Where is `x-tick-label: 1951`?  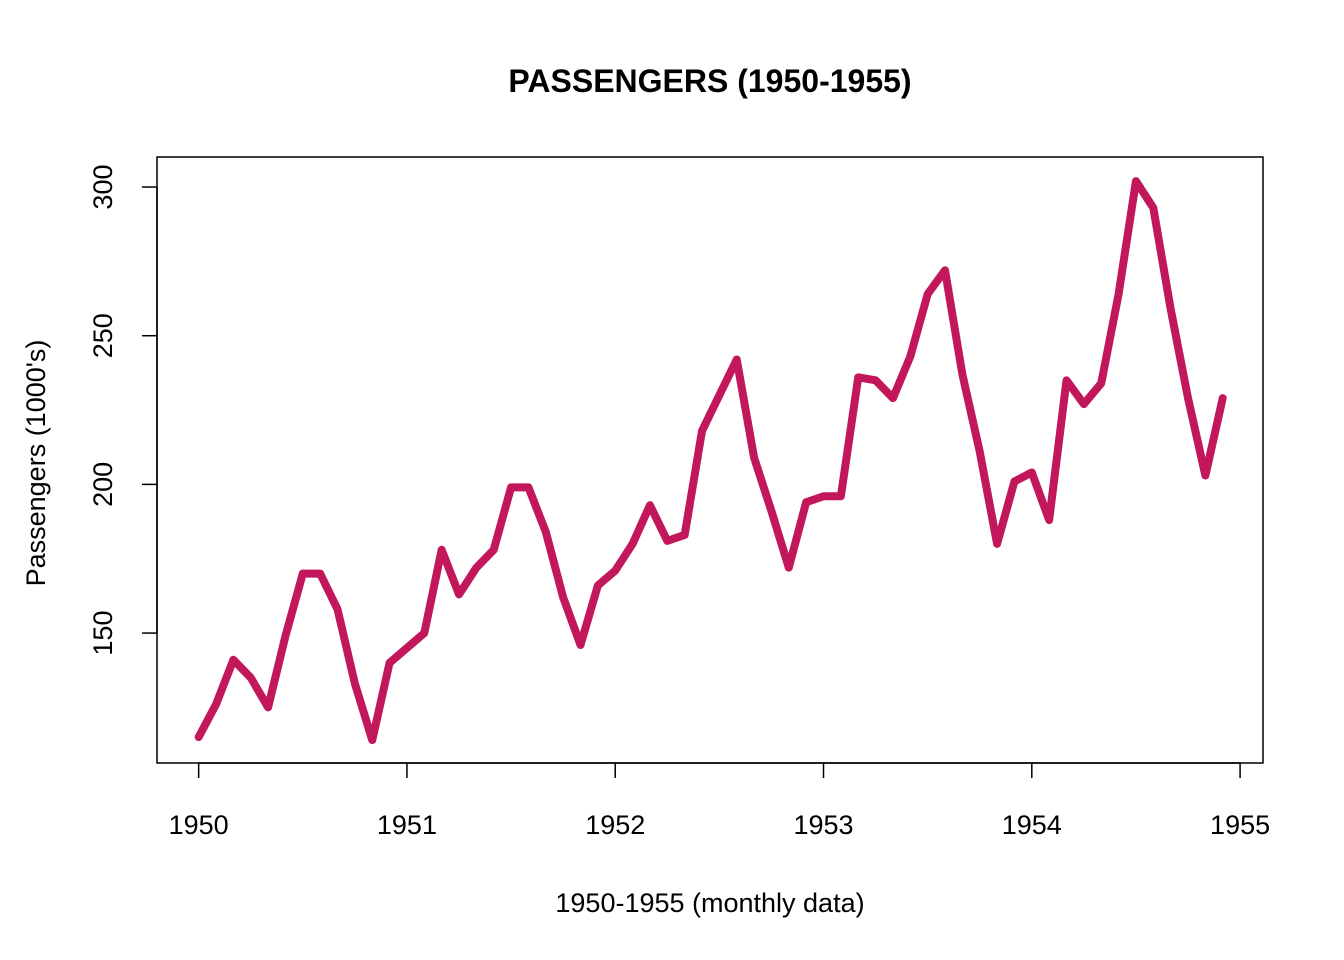
x-tick-label: 1951 is located at coordinates (407, 825).